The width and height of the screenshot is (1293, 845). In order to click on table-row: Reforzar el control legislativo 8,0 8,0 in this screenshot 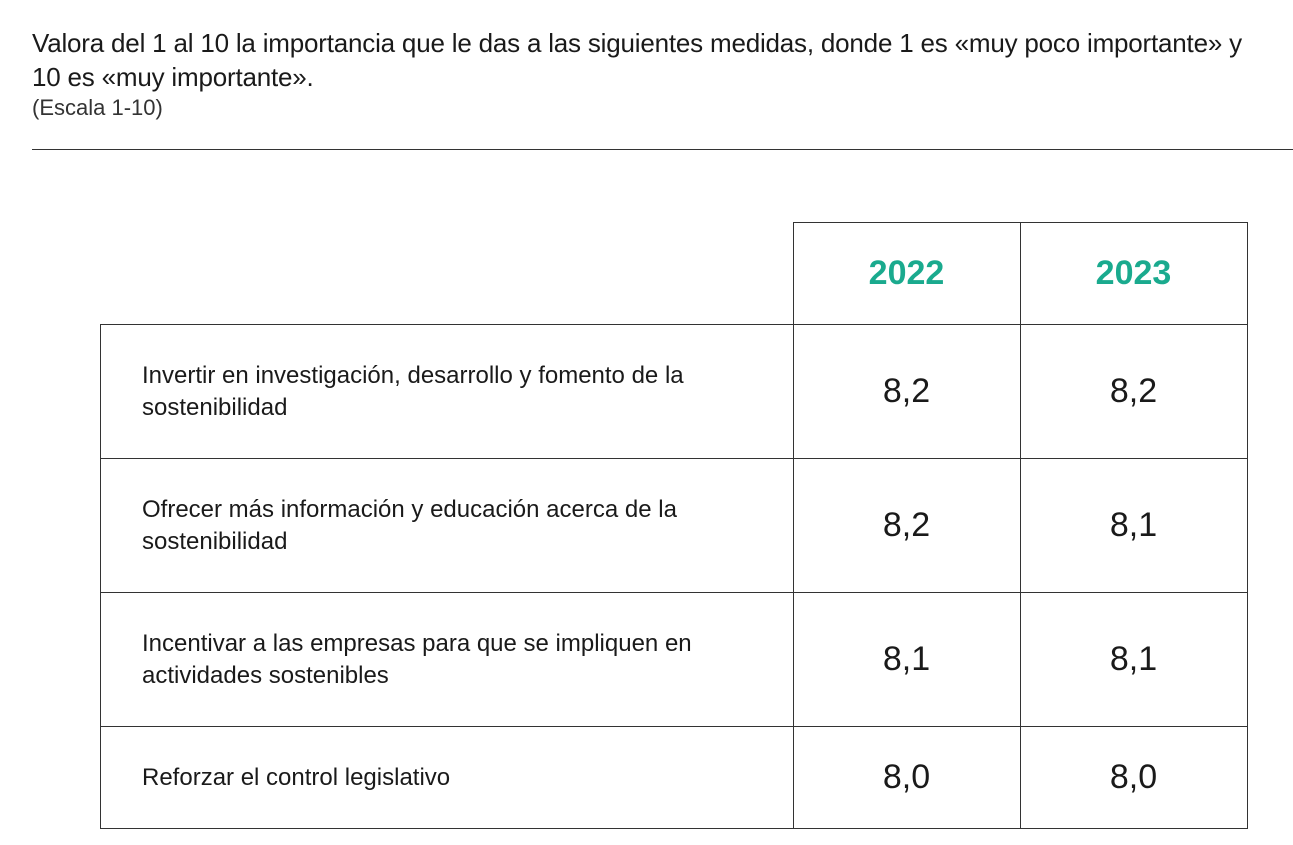, I will do `click(674, 777)`.